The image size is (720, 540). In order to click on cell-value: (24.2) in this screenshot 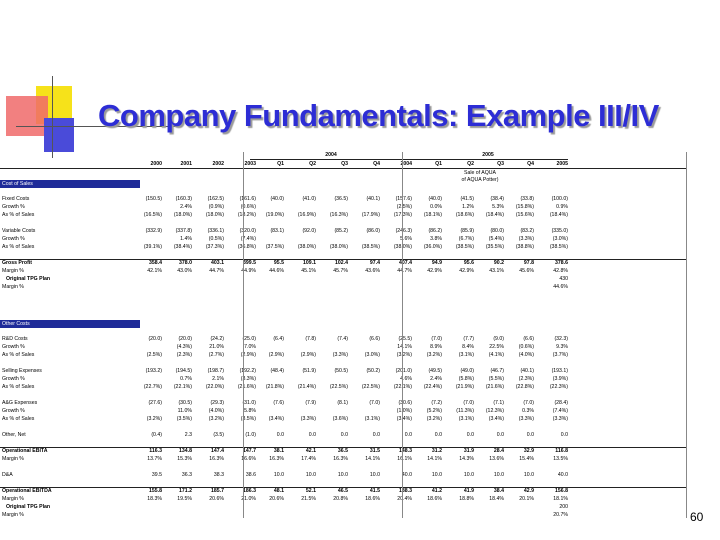, I will do `click(217, 339)`.